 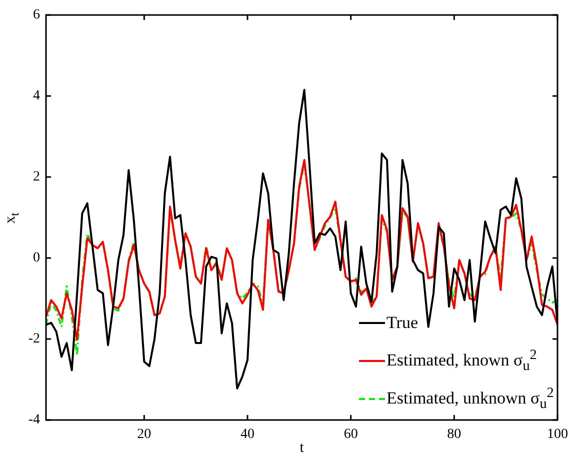 I want to click on x-tick-label: 60, so click(x=351, y=434).